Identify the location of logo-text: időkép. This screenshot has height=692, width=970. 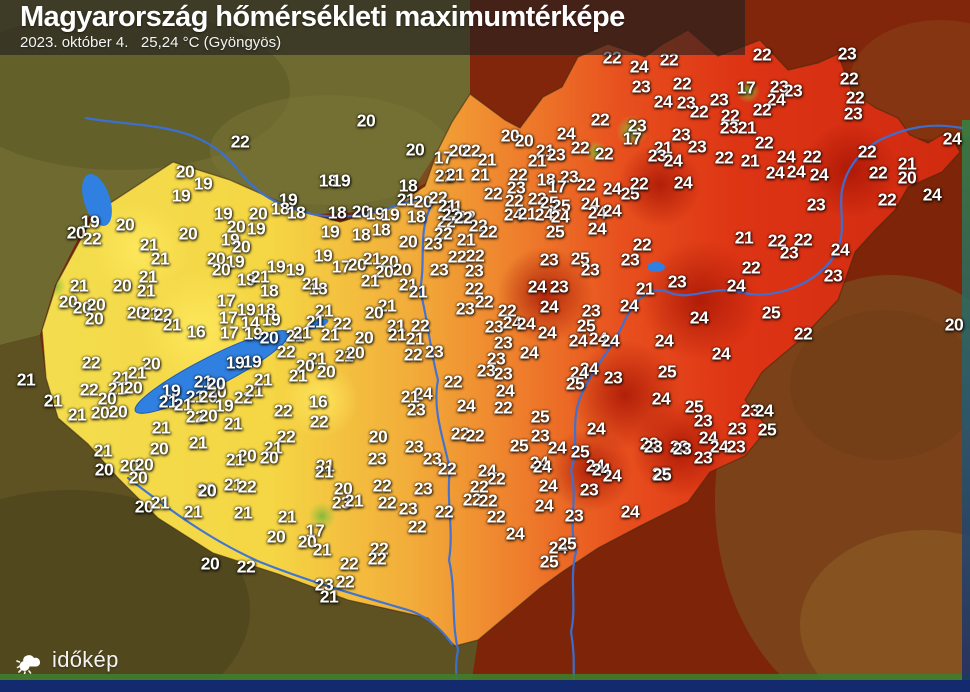
(85, 659).